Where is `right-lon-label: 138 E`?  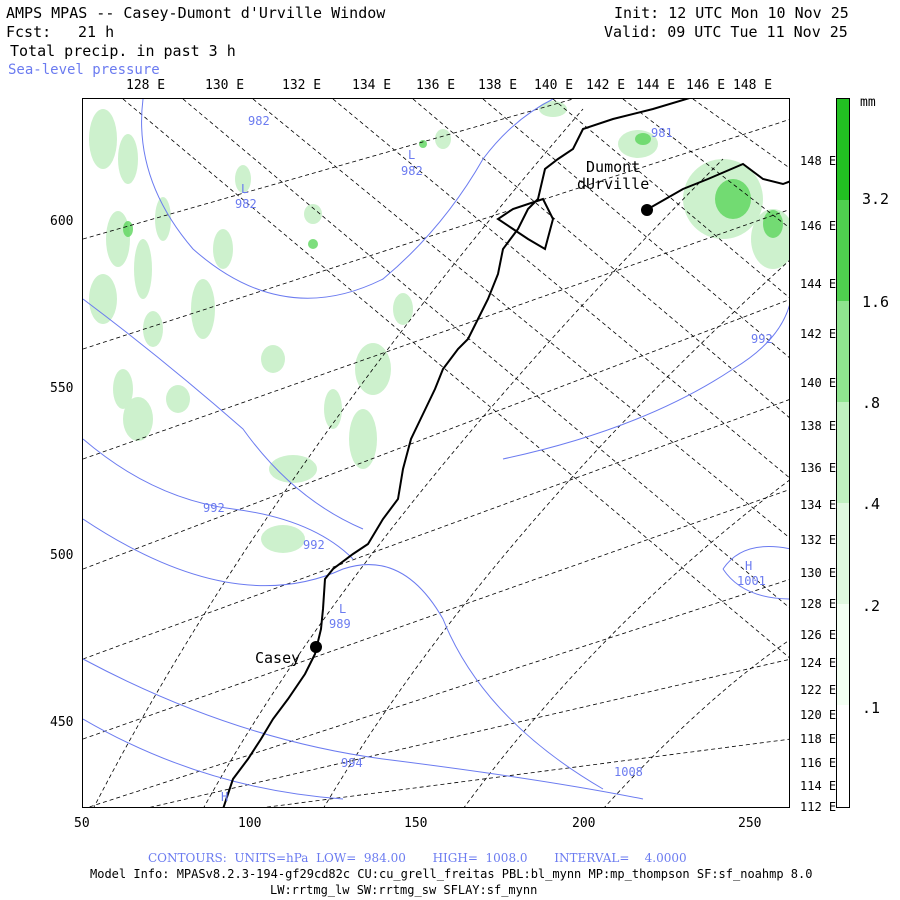
right-lon-label: 138 E is located at coordinates (818, 426).